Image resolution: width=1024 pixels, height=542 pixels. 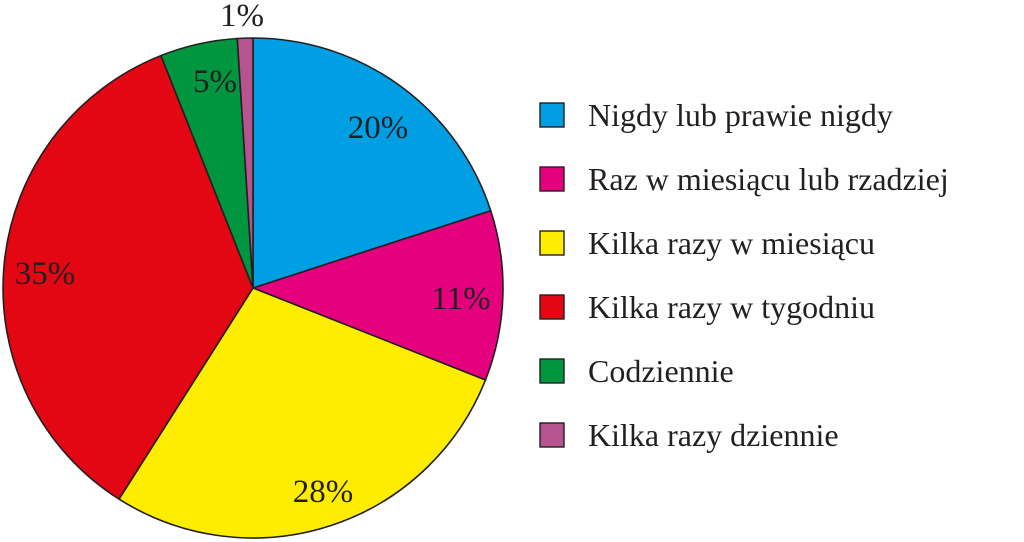 I want to click on slice-percentage-label: 20%, so click(x=378, y=128).